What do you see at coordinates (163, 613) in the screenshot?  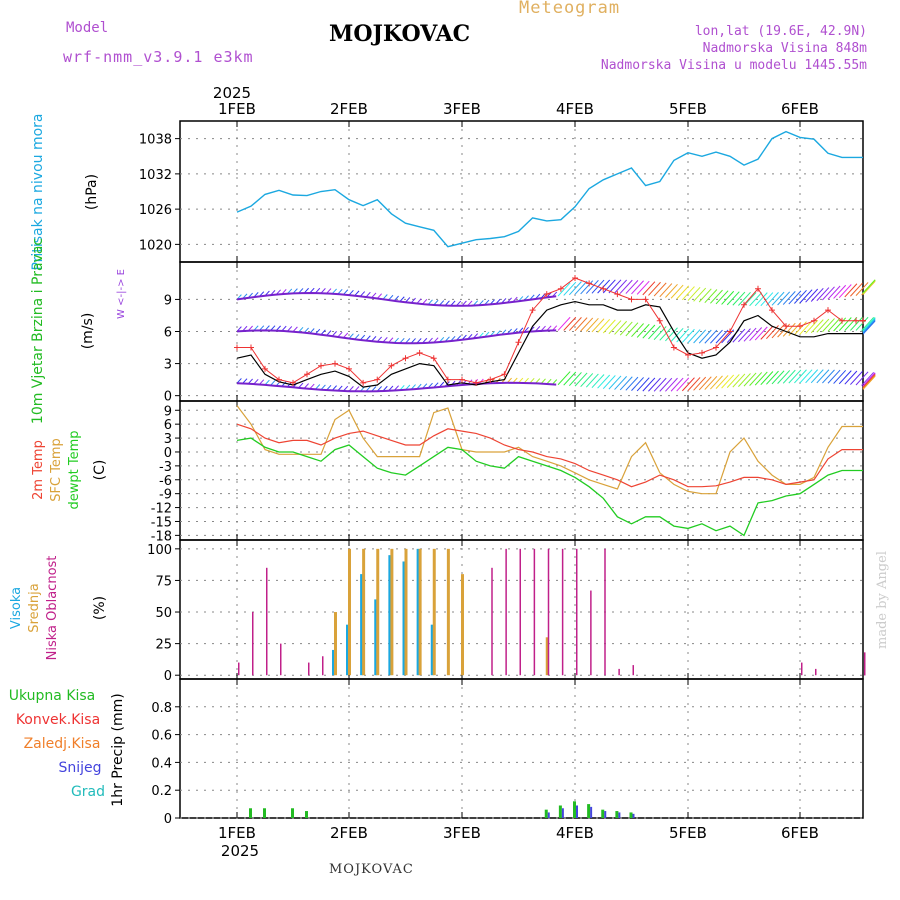 I see `y-tick-label: 50` at bounding box center [163, 613].